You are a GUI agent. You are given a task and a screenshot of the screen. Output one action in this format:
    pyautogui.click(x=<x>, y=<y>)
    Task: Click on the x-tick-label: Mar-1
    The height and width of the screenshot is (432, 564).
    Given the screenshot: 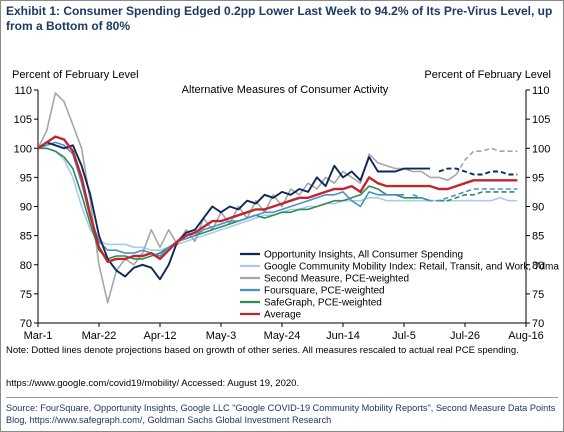 What is the action you would take?
    pyautogui.click(x=38, y=336)
    